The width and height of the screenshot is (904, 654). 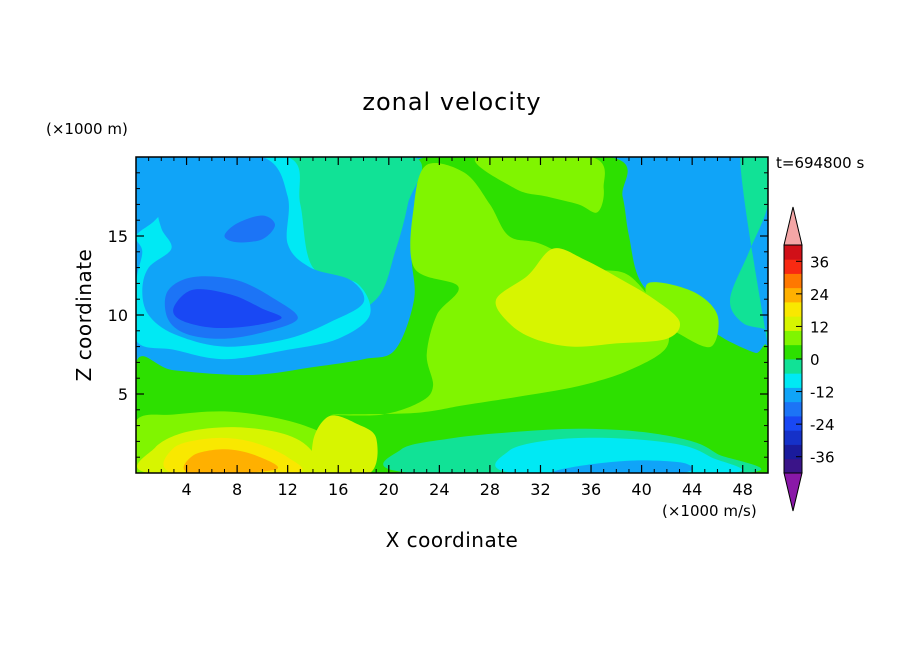 What do you see at coordinates (815, 360) in the screenshot?
I see `colorbar-tick-label: 0` at bounding box center [815, 360].